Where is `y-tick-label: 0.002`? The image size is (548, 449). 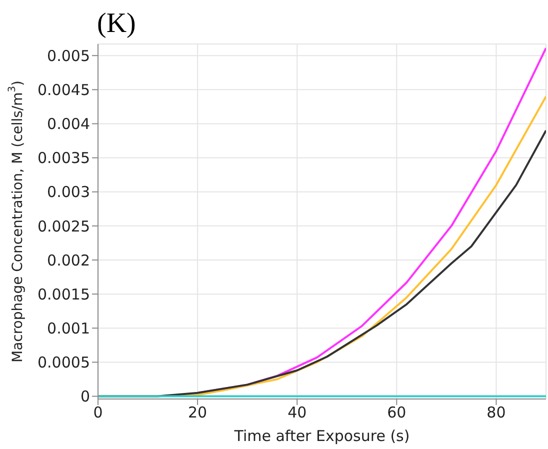 y-tick-label: 0.002 is located at coordinates (68, 260).